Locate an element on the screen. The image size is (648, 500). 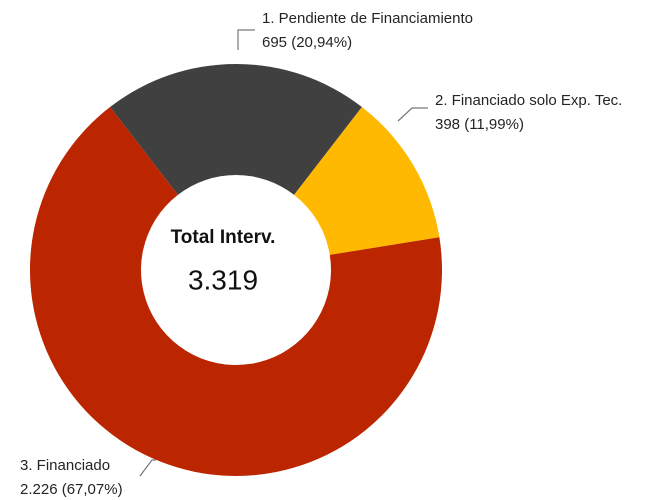
center-total: 3.319 is located at coordinates (223, 279).